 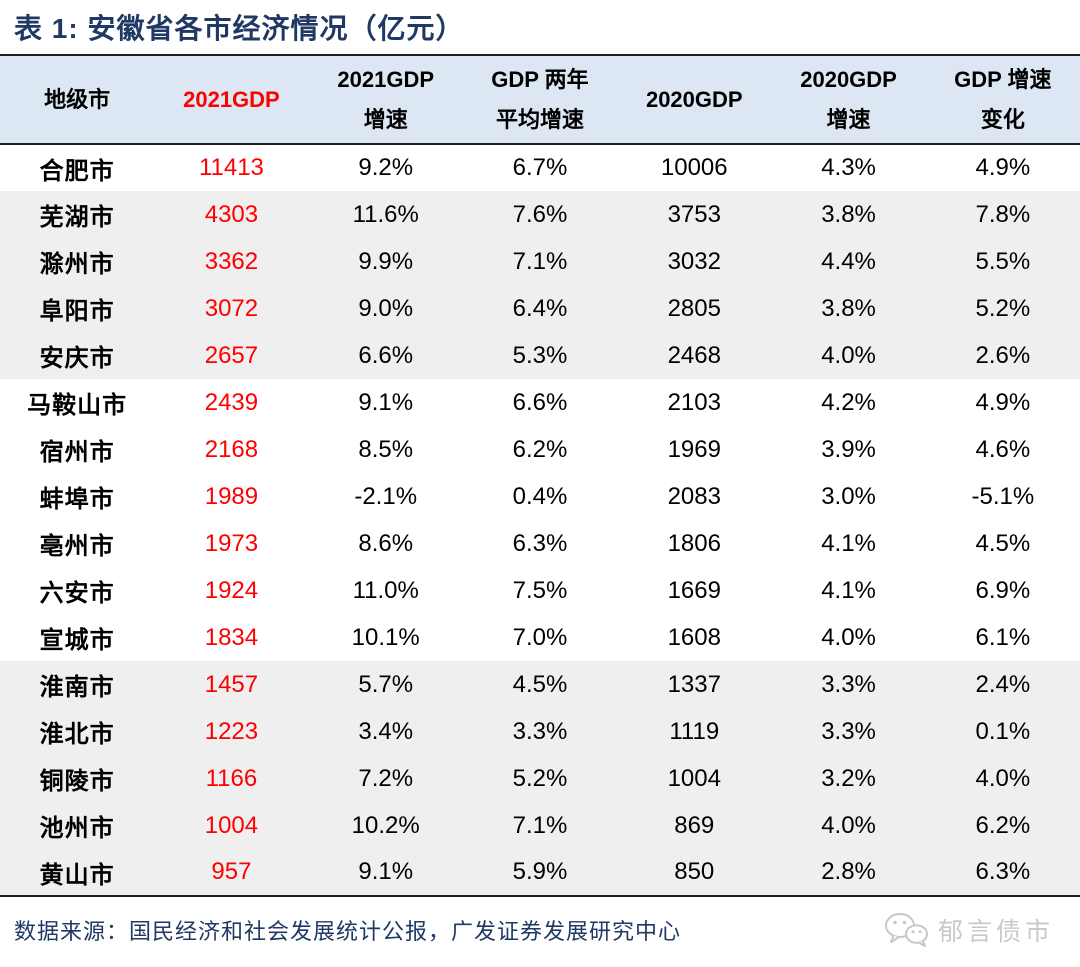 I want to click on cell-gdp2020: 3032, so click(x=694, y=261).